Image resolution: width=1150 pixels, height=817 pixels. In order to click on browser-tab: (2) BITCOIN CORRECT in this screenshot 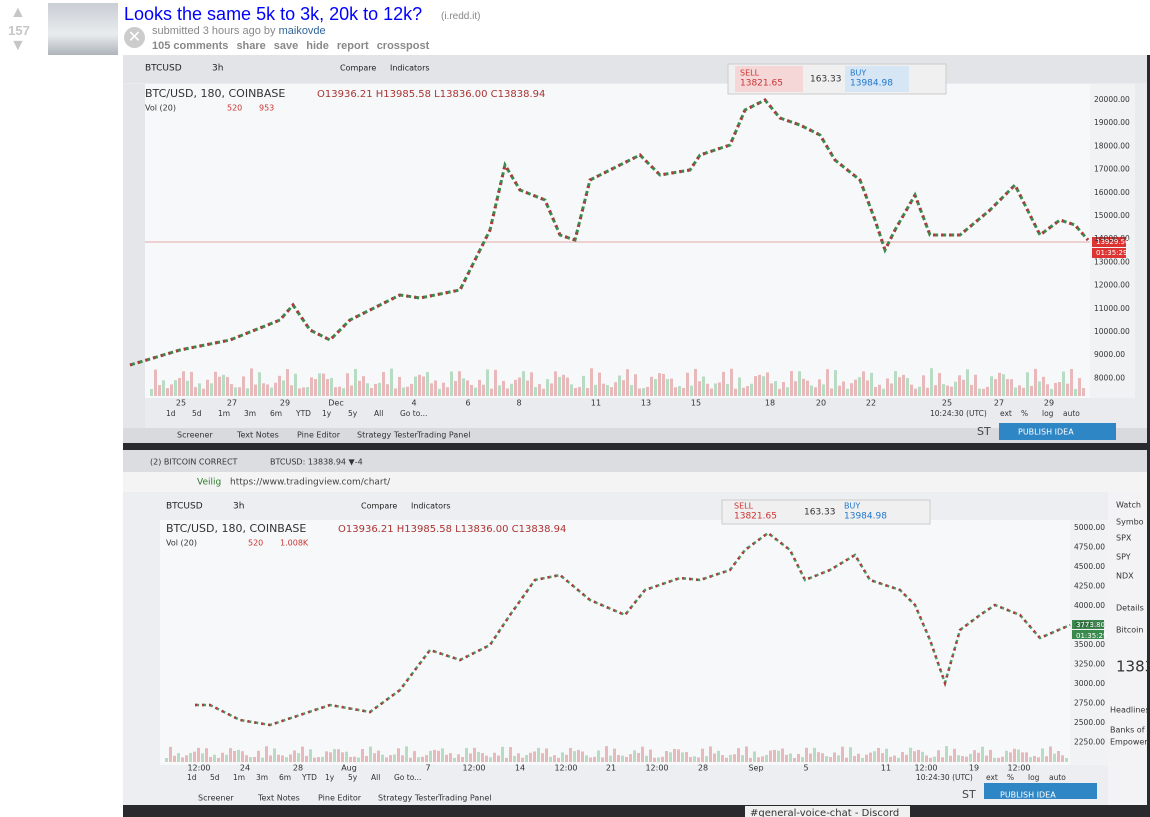, I will do `click(194, 462)`.